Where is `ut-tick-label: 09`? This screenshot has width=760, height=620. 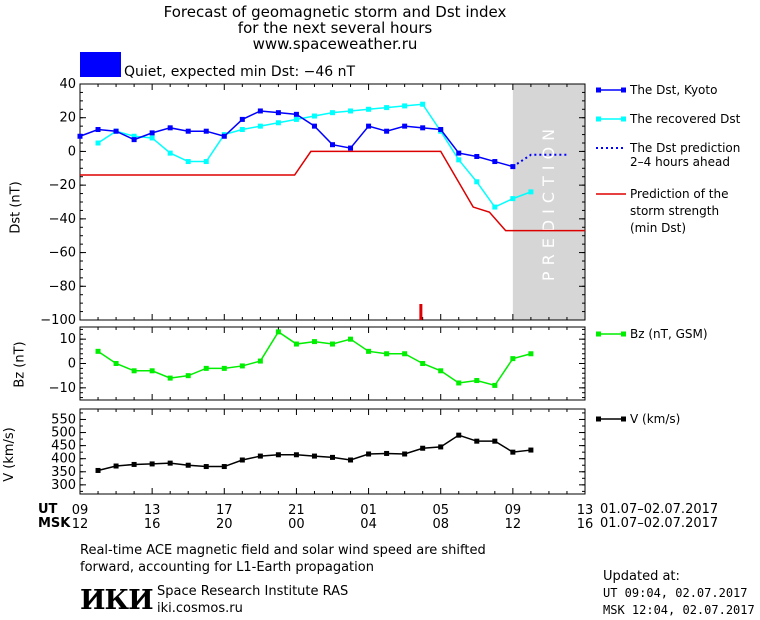 ut-tick-label: 09 is located at coordinates (513, 510).